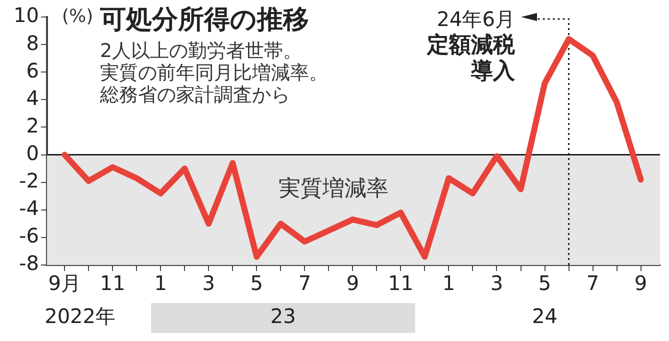 The image size is (669, 341). What do you see at coordinates (32, 125) in the screenshot?
I see `y-tick-label: 2` at bounding box center [32, 125].